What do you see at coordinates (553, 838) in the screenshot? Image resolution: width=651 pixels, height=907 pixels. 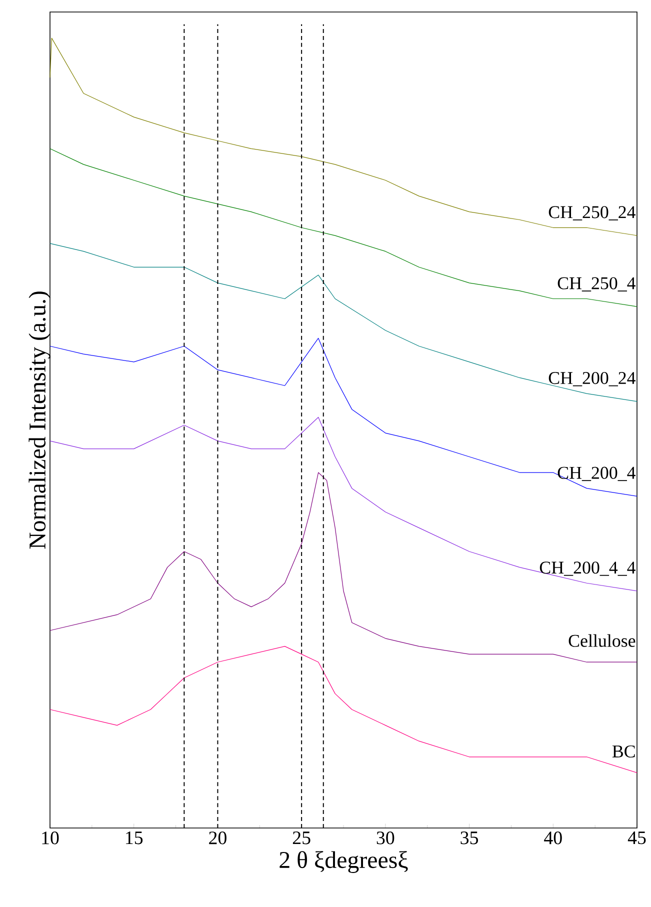 I see `x-tick-label: 40` at bounding box center [553, 838].